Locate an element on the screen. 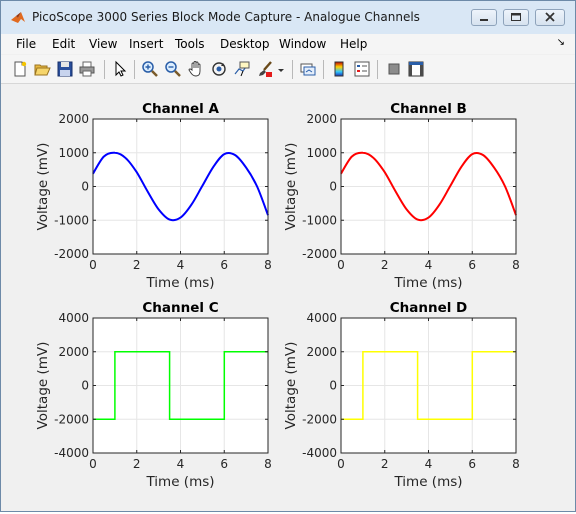 Image resolution: width=576 pixels, height=514 pixels. open-file-icon is located at coordinates (42, 69).